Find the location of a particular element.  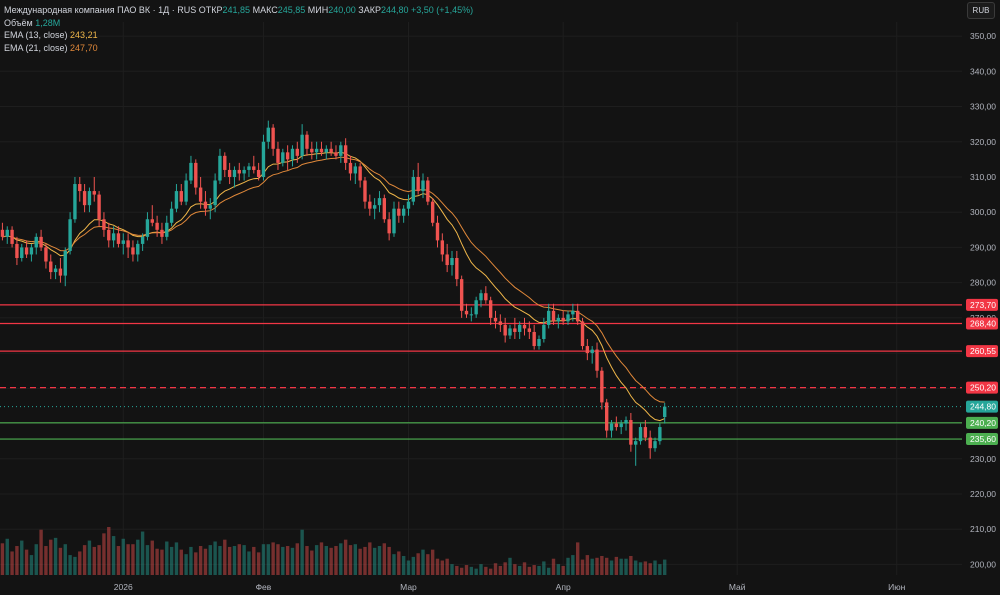

currency-button: RUB is located at coordinates (981, 10).